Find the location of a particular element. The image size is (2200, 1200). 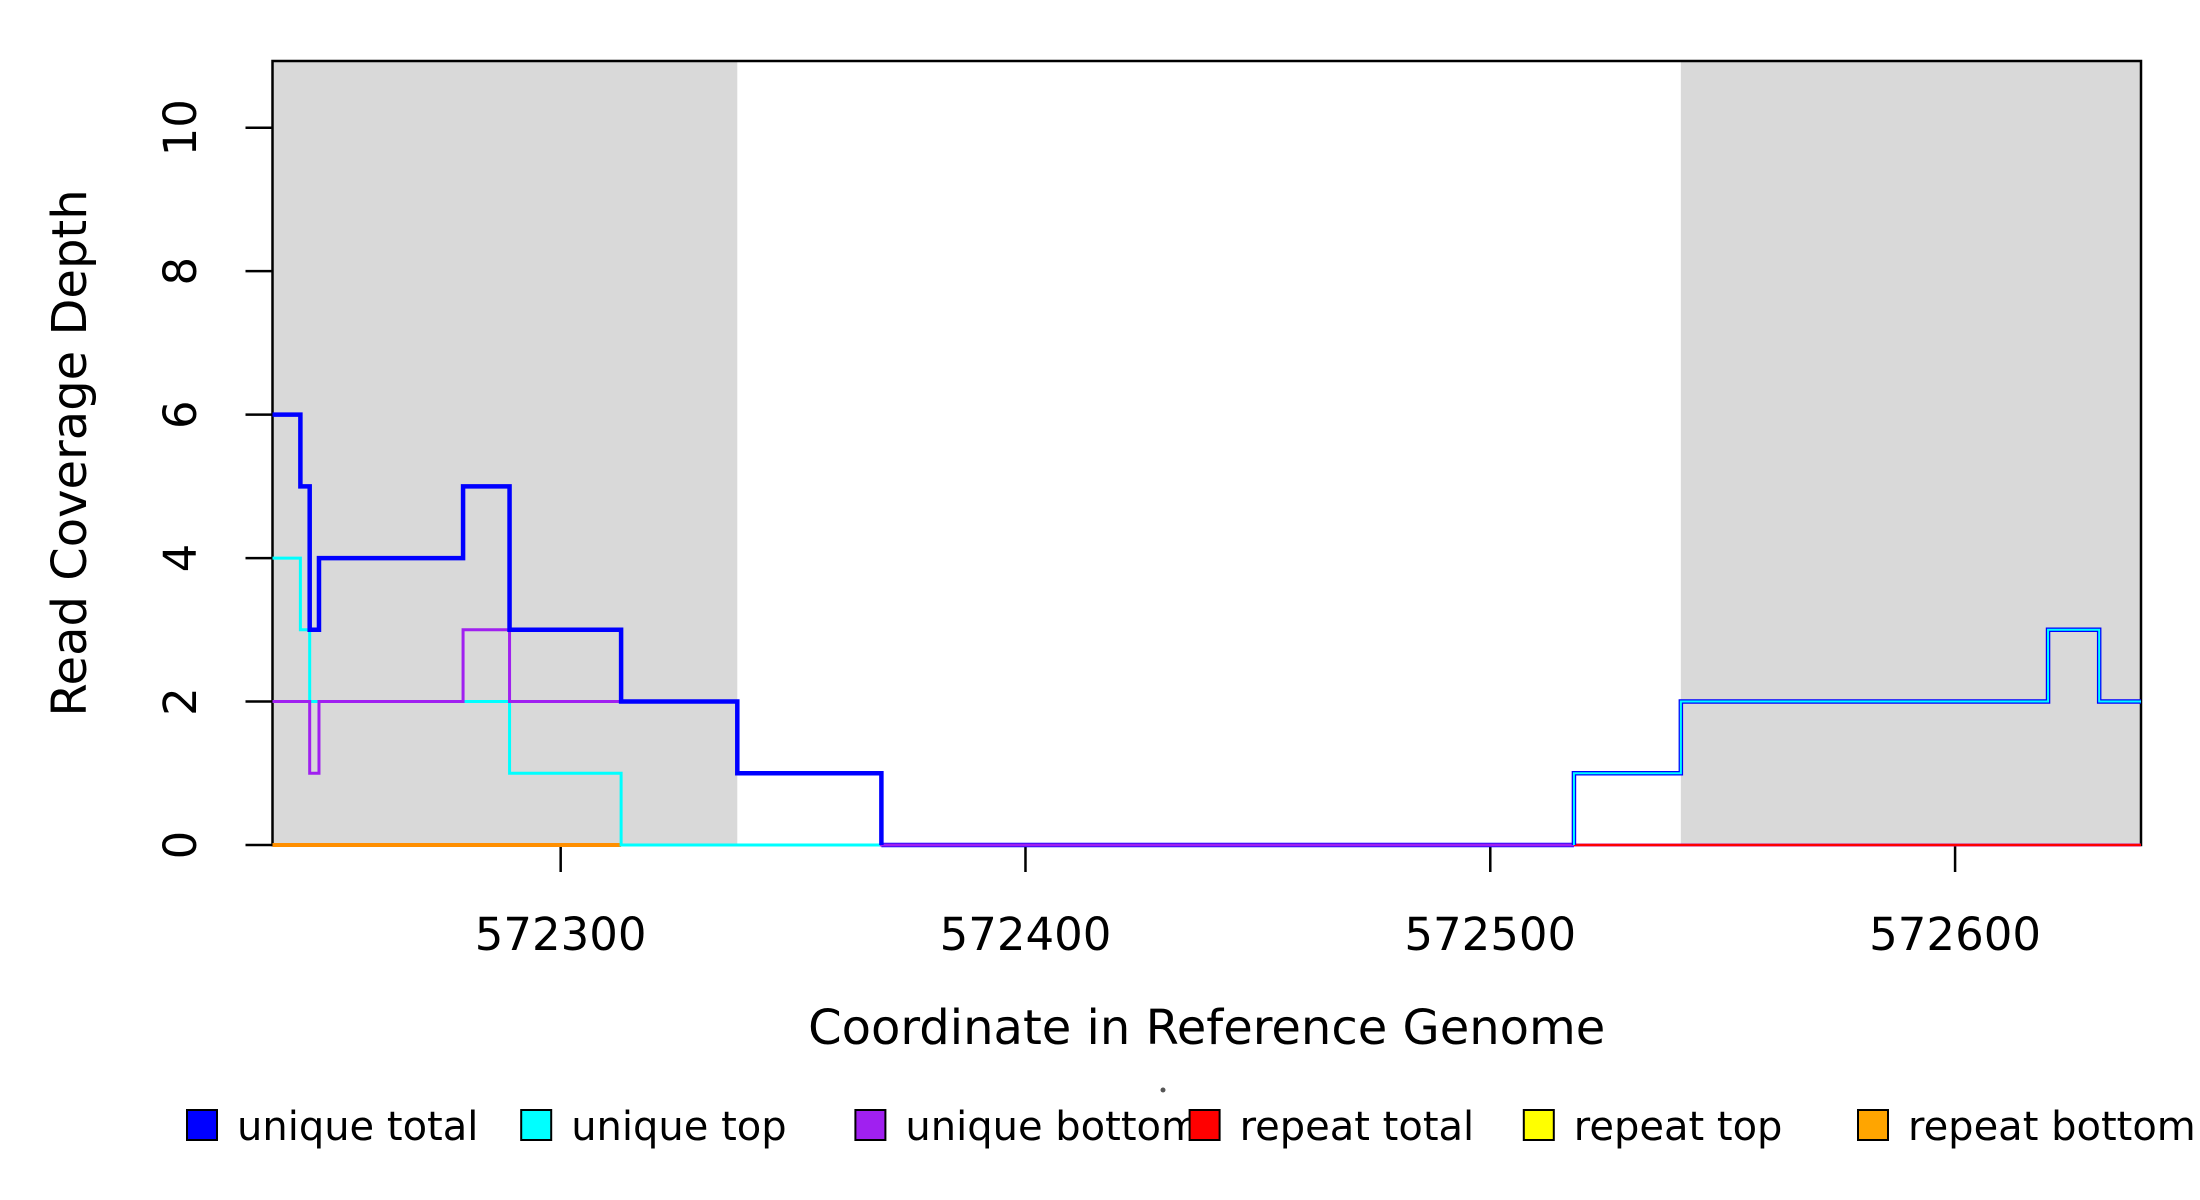

legend-label: unique top is located at coordinates (678, 1127).